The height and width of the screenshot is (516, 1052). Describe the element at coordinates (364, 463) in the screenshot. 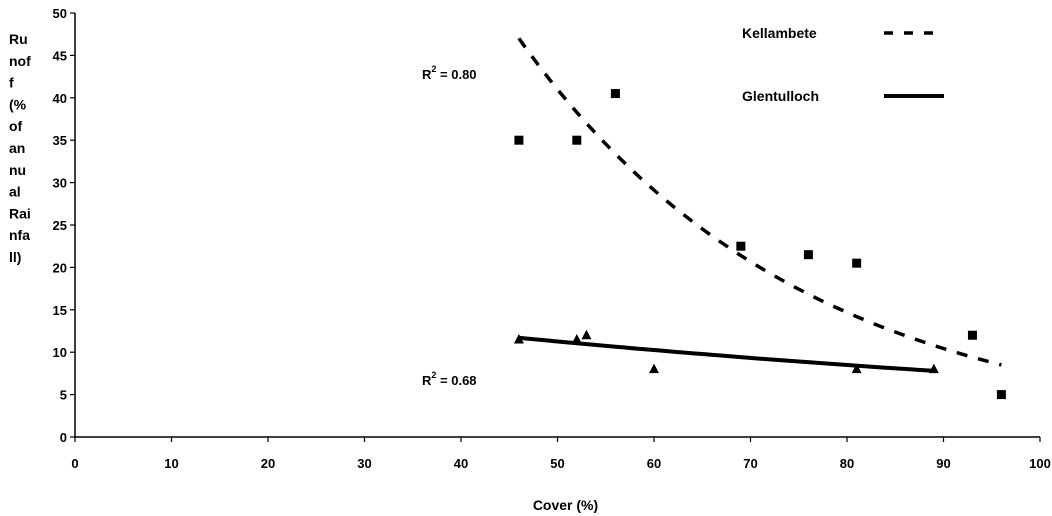

I see `x-tick-label: 30` at that location.